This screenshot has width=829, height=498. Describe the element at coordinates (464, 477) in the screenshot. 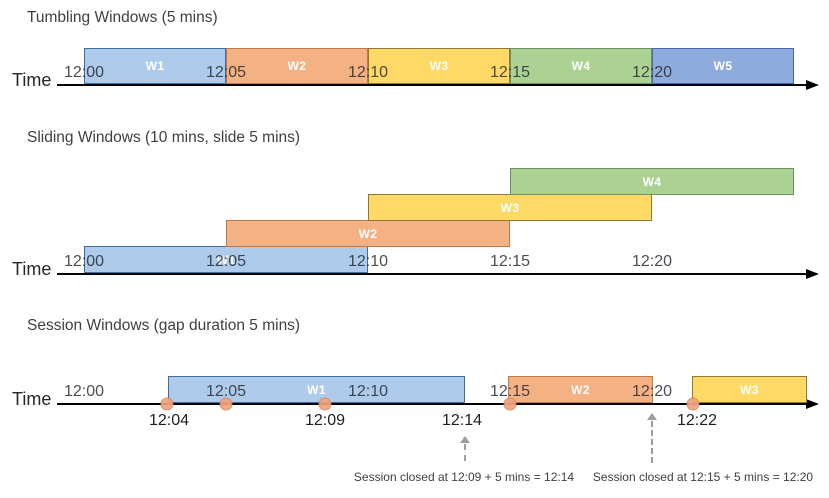

I see `session-close-annotation: Session closed at 12:09 + 5 mins = 12:14` at that location.